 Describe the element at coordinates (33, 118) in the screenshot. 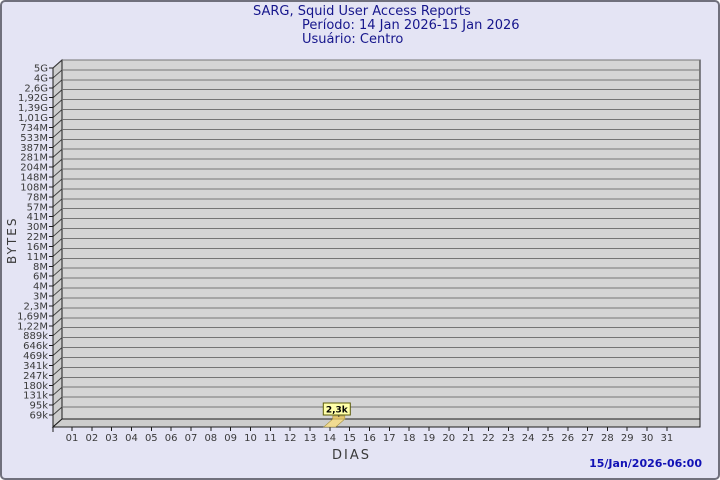

I see `y-tick-label: 1,01G` at that location.